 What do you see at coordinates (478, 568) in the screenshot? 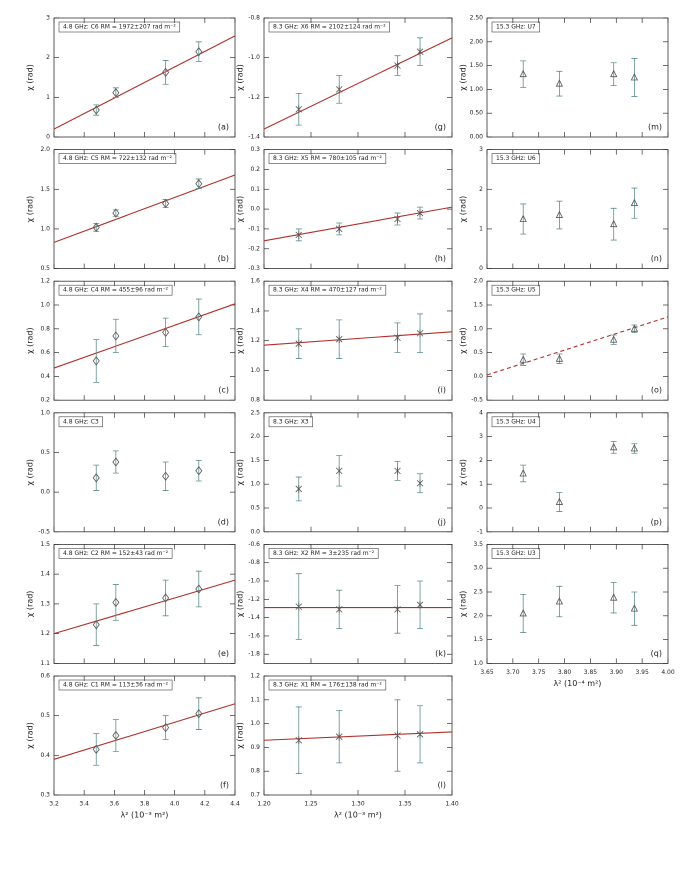
I see `y-tick-label: 3.0` at bounding box center [478, 568].